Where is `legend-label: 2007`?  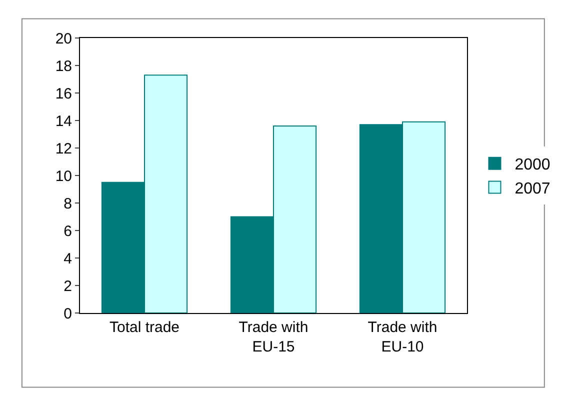
legend-label: 2007 is located at coordinates (532, 189).